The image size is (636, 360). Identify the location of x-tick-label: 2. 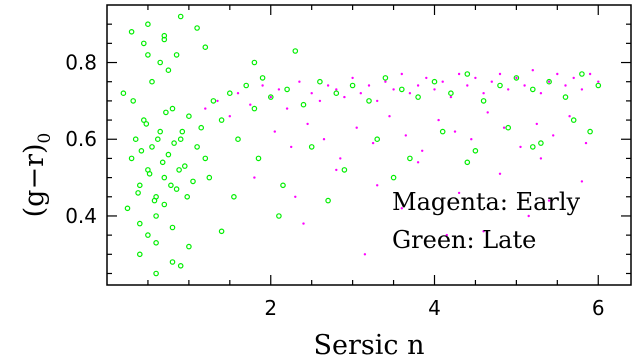
(270, 308).